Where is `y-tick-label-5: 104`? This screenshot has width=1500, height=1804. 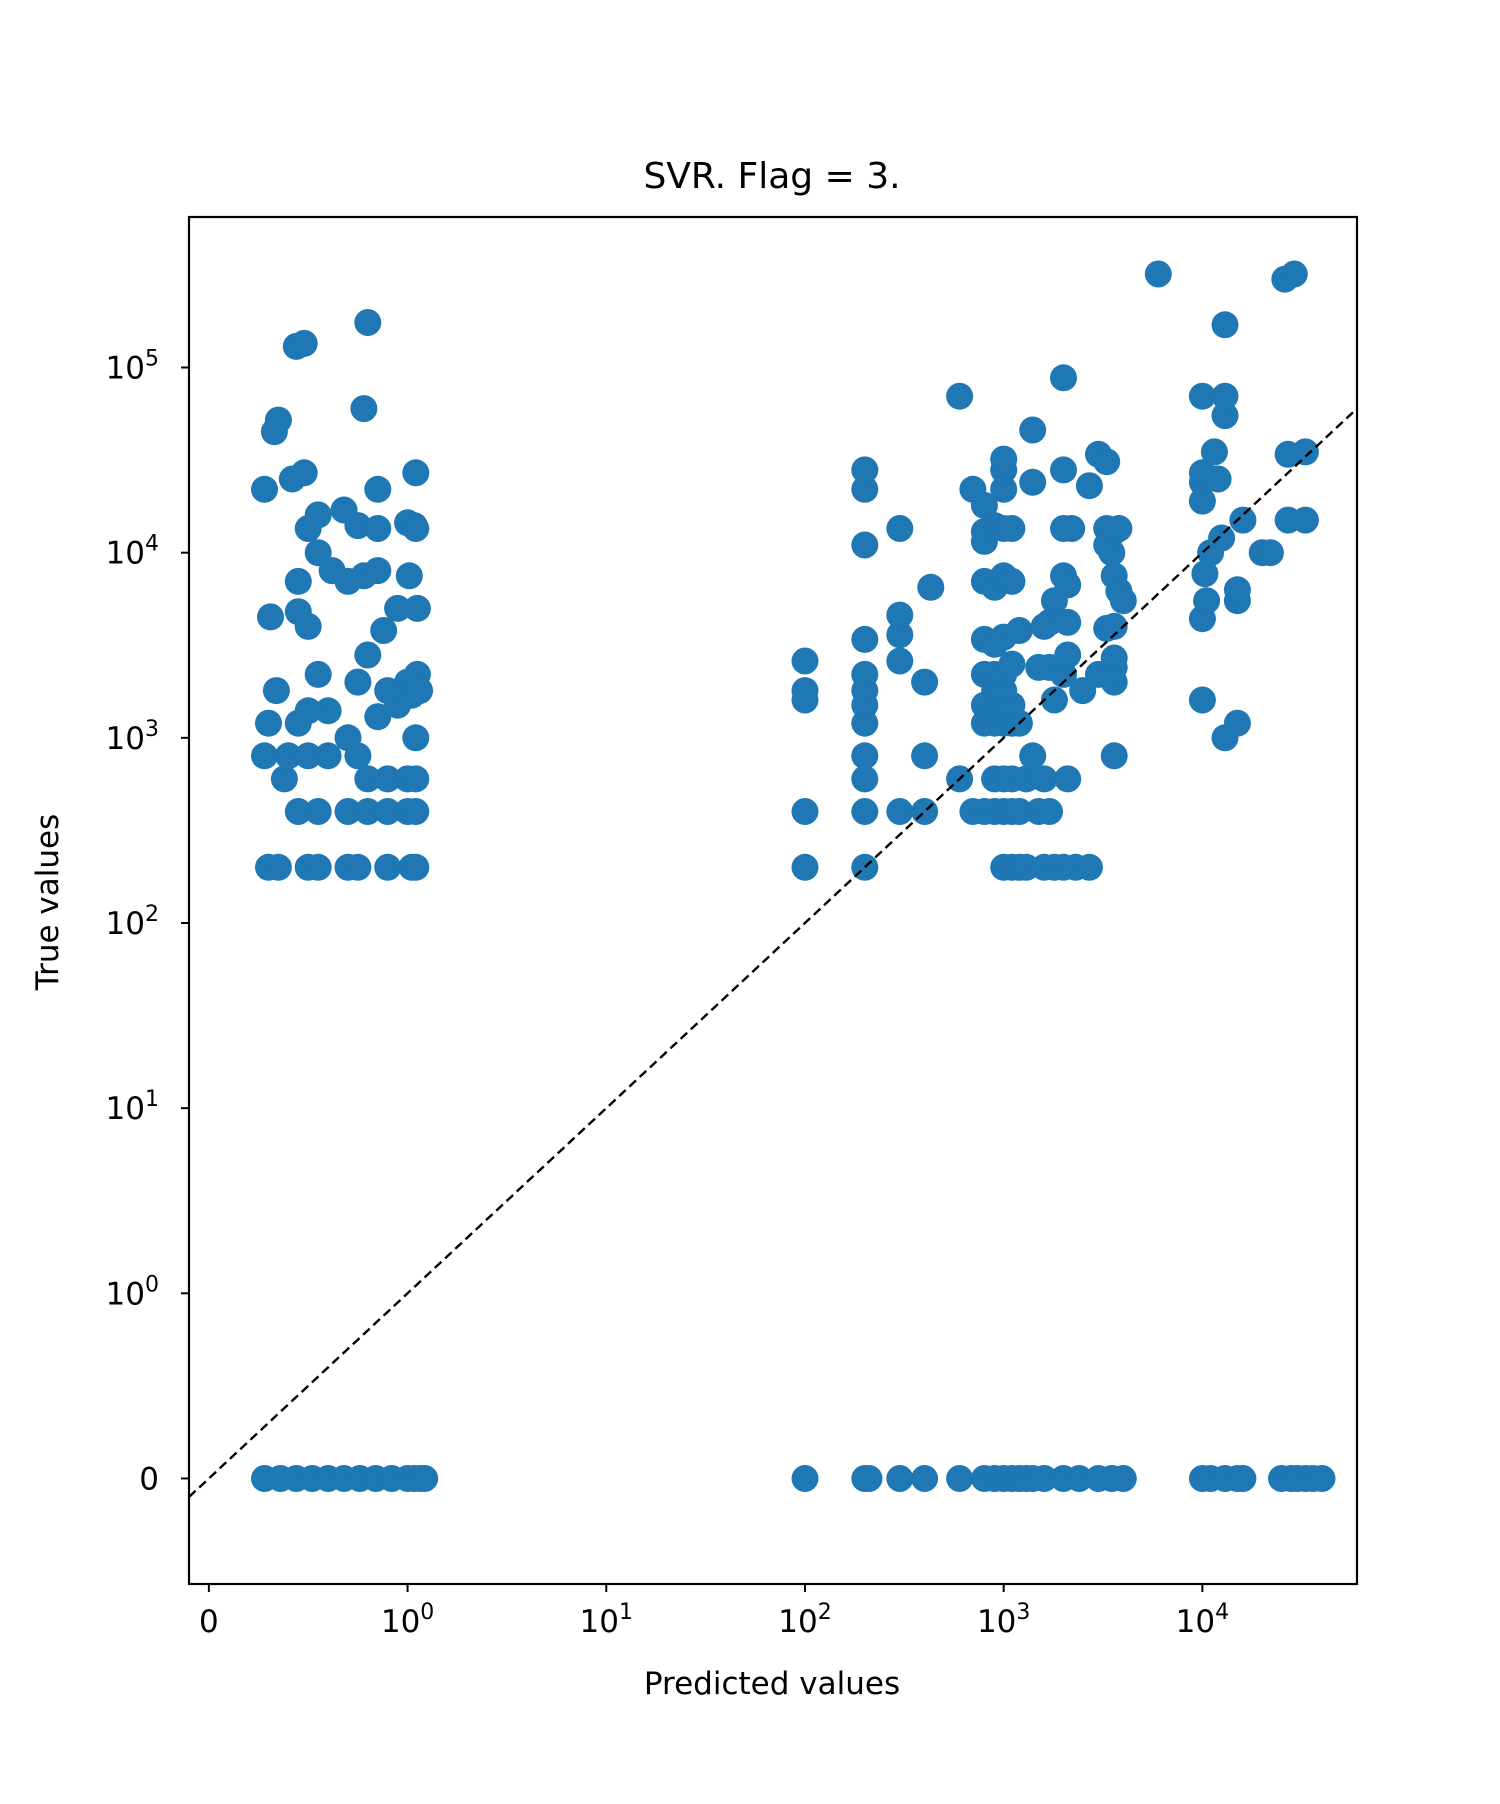 y-tick-label-5: 104 is located at coordinates (132, 552).